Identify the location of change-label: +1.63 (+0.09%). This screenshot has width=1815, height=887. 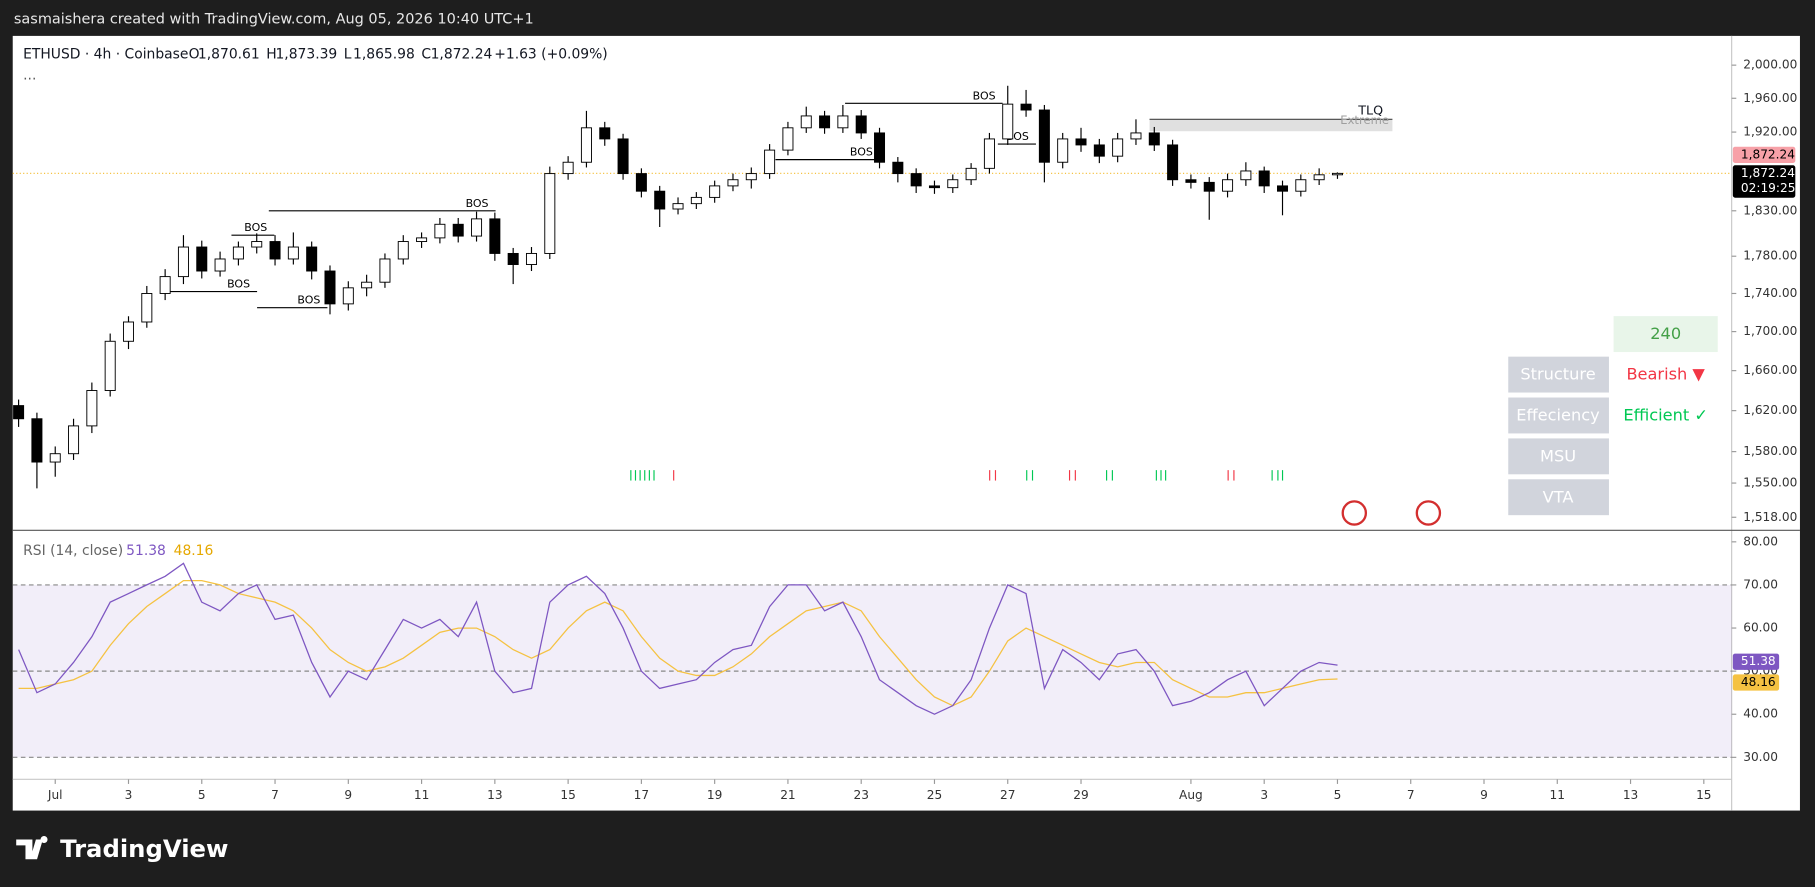
(550, 54).